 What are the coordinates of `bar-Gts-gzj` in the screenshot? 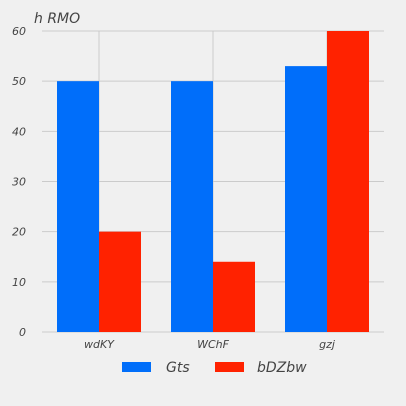 It's located at (306, 199).